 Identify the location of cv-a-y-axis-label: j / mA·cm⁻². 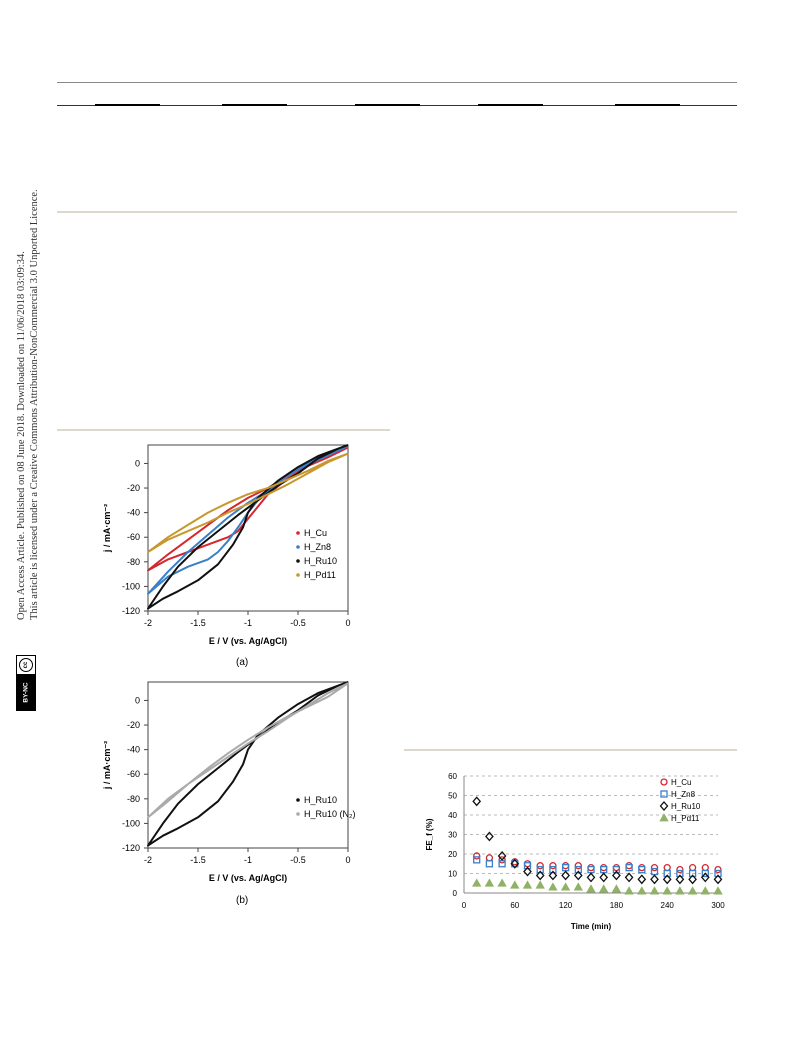
(107, 528).